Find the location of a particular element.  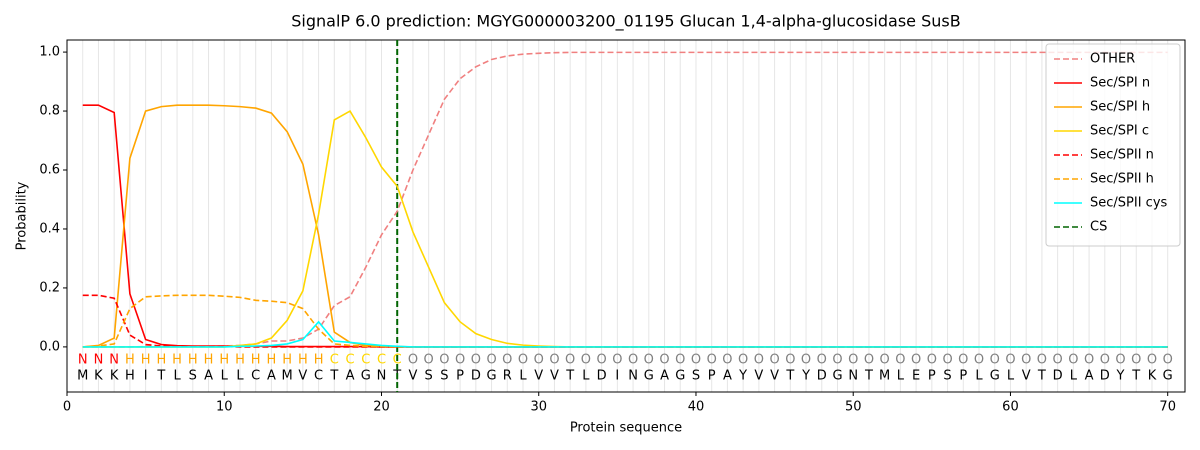

y-tick-label: 0.0 is located at coordinates (49, 346).